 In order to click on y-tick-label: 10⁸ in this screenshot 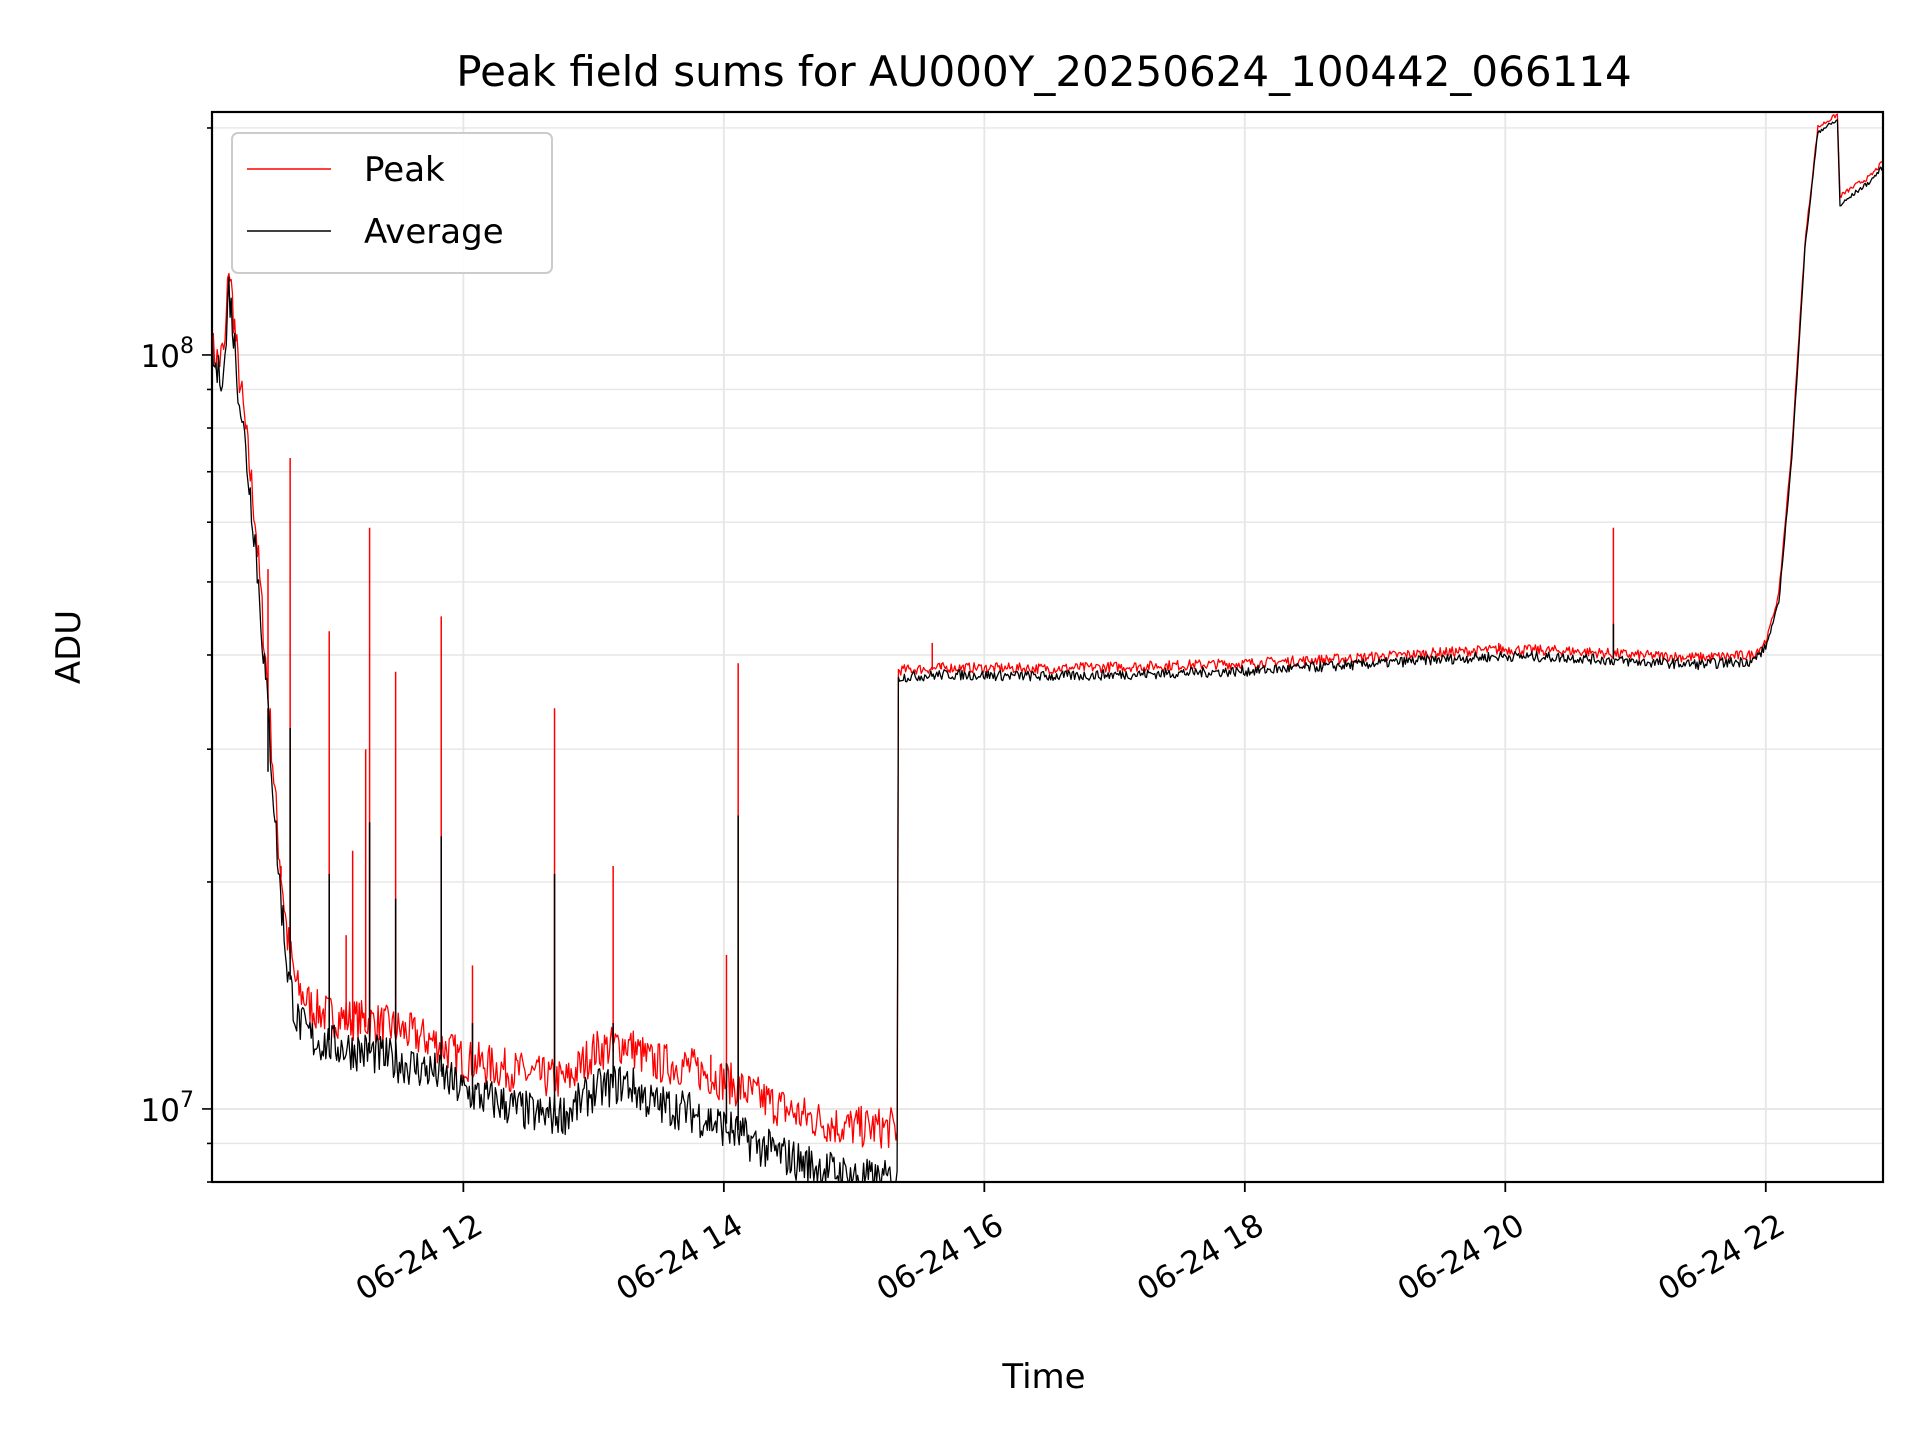, I will do `click(167, 354)`.